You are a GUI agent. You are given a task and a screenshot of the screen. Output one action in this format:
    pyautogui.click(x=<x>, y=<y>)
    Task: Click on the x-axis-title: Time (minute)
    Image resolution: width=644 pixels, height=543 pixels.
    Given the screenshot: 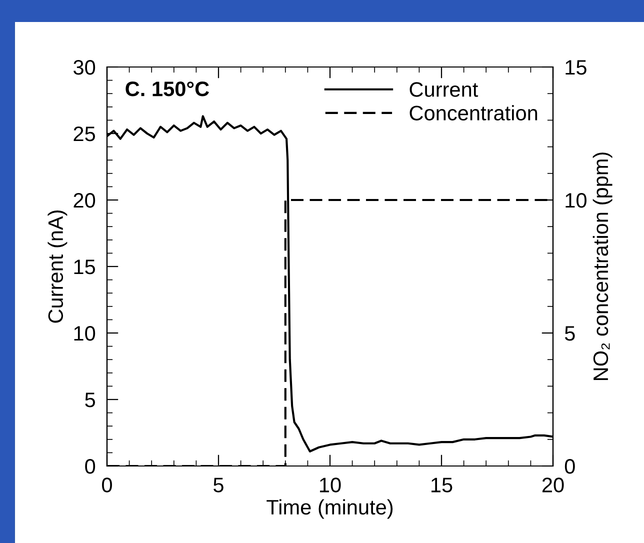 What is the action you would take?
    pyautogui.click(x=329, y=509)
    